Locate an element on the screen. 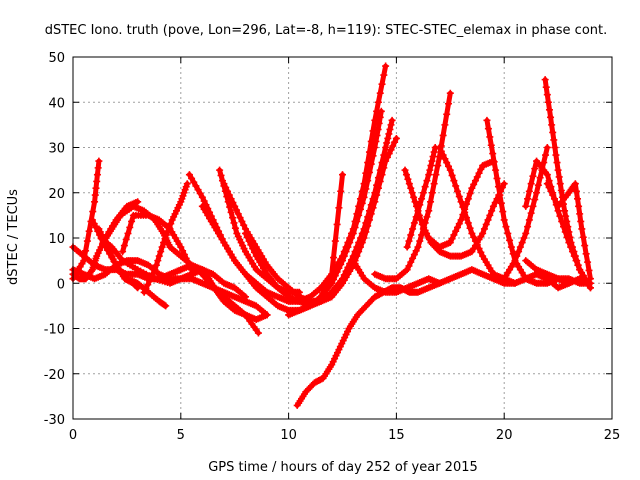  x-tick-label: 20 is located at coordinates (504, 435).